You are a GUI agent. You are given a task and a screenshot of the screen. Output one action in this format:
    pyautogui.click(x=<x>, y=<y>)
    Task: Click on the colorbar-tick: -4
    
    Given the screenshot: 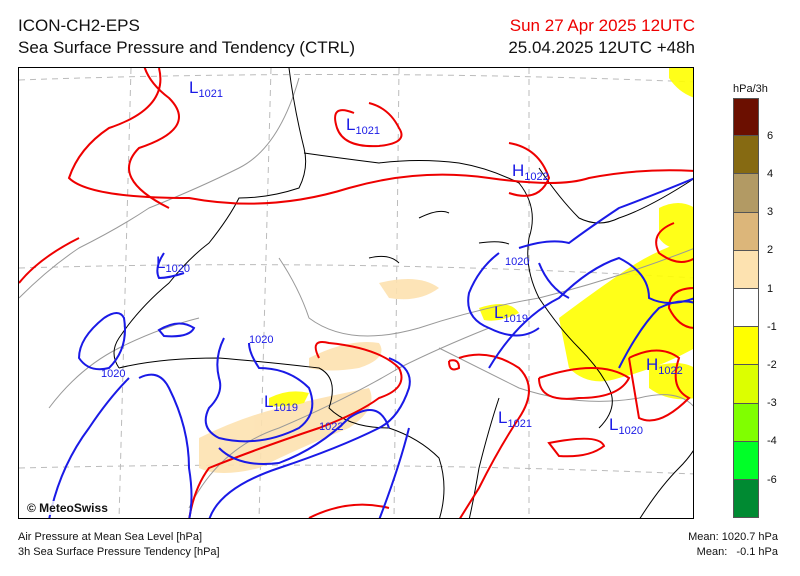 What is the action you would take?
    pyautogui.click(x=772, y=441)
    